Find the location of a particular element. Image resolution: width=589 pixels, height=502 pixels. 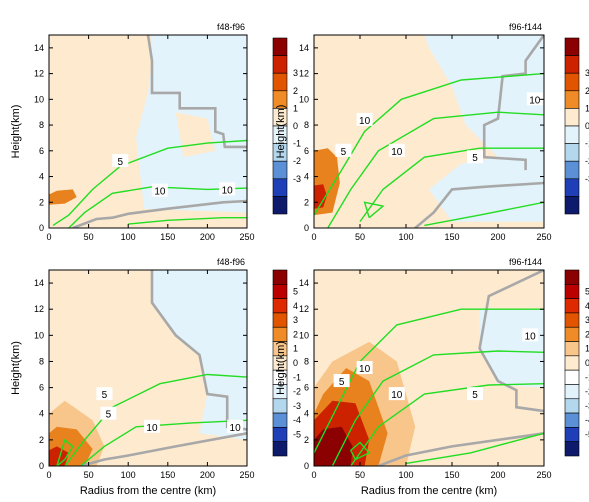

plot-frame is located at coordinates (148, 131).